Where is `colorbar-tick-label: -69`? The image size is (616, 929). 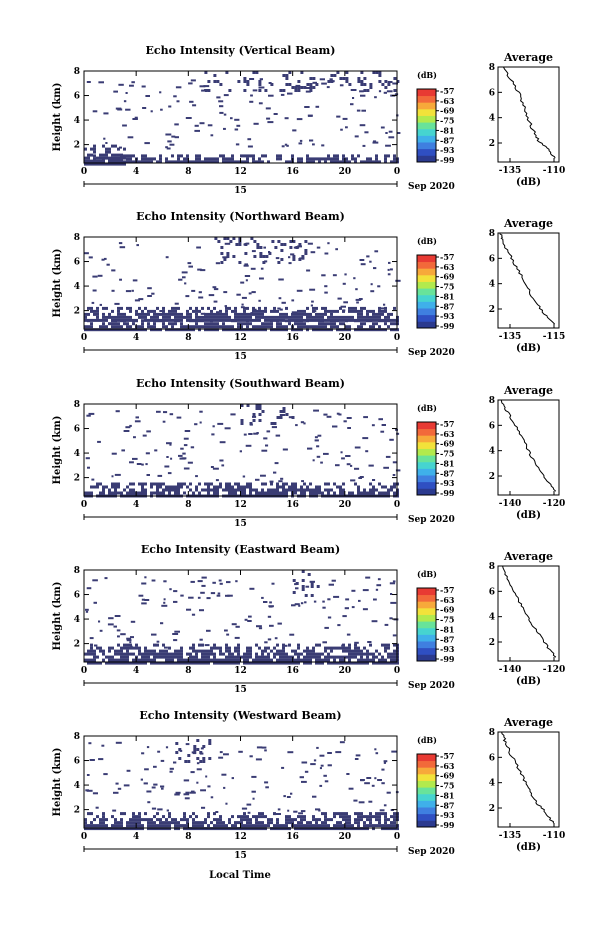 colorbar-tick-label: -69 is located at coordinates (447, 444).